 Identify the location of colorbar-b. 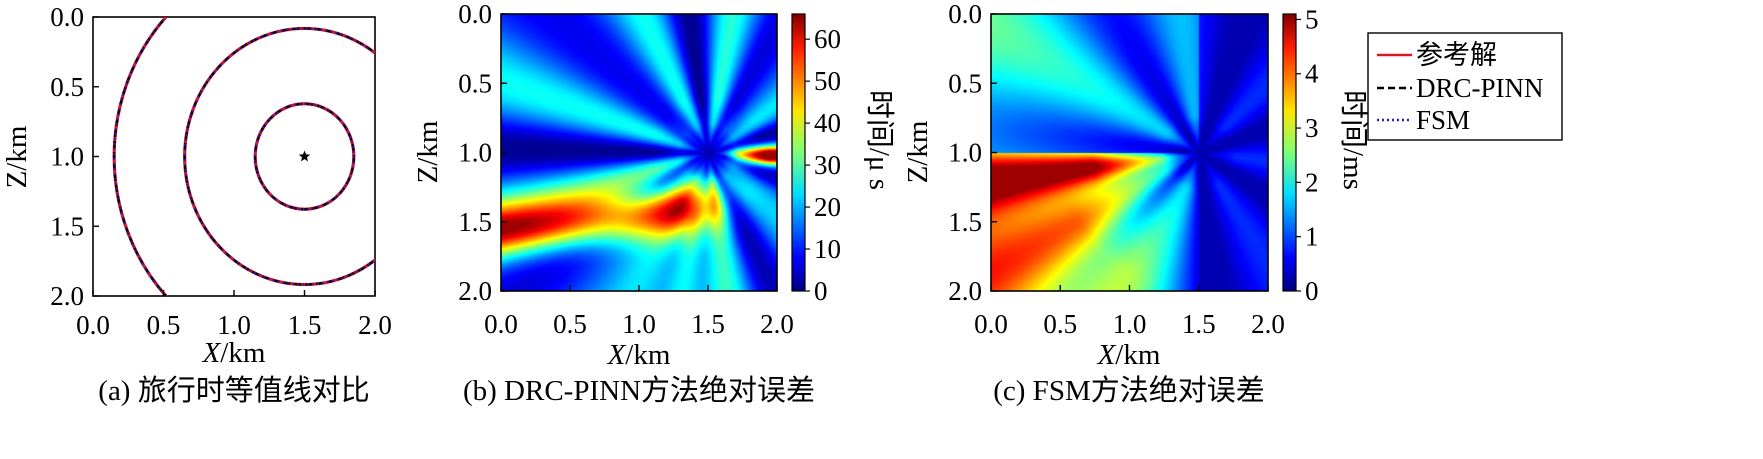
(798, 152).